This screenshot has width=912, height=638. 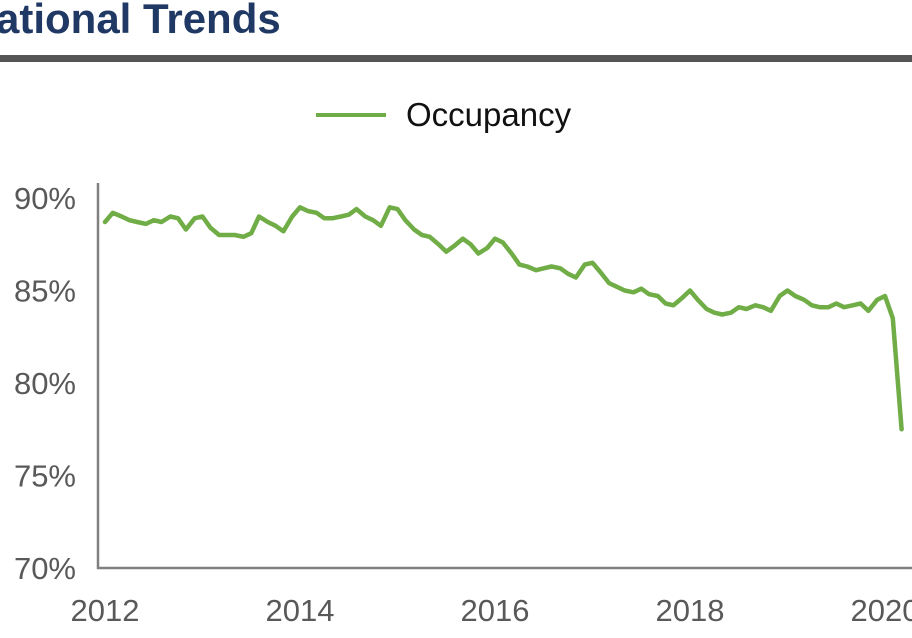 What do you see at coordinates (45, 568) in the screenshot?
I see `y-tick-label: 70%` at bounding box center [45, 568].